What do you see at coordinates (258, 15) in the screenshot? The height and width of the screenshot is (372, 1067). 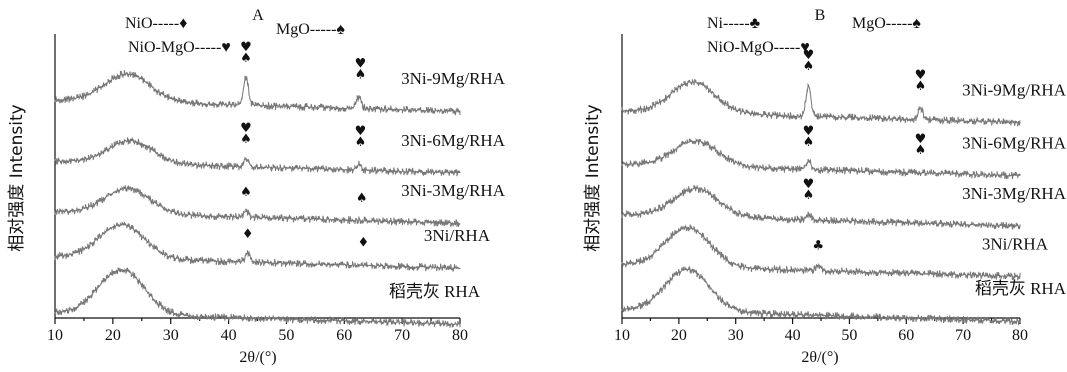 I see `panel-title: A` at bounding box center [258, 15].